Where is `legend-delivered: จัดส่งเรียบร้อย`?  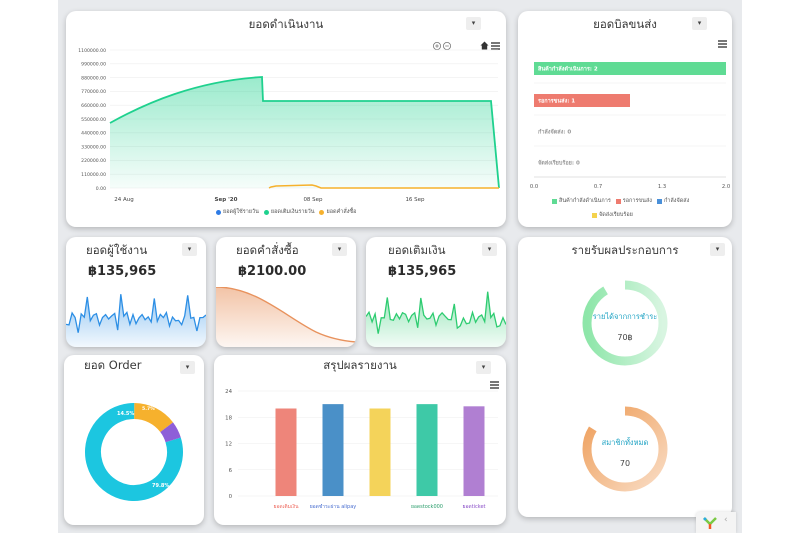 legend-delivered: จัดส่งเรียบร้อย is located at coordinates (616, 215).